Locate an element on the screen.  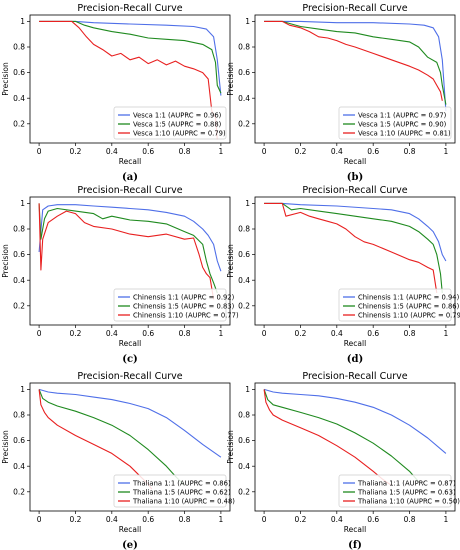
panel-label: (f) is located at coordinates (355, 545).